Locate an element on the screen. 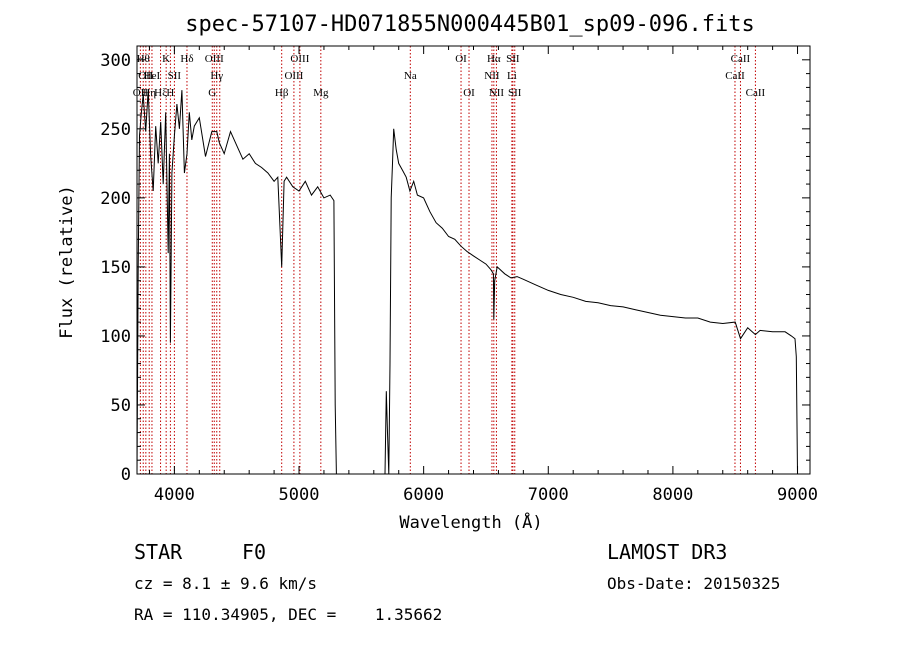  line-label-17: Mg is located at coordinates (321, 93).